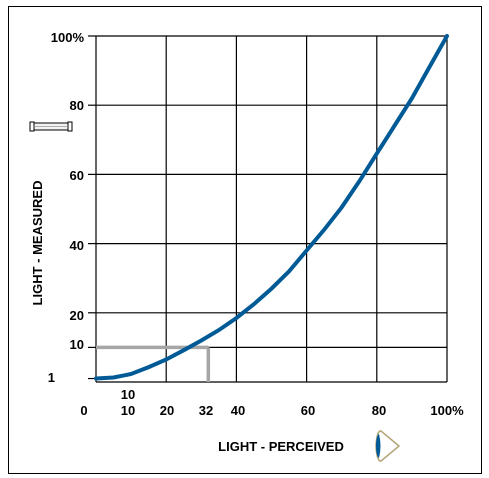 This screenshot has width=489, height=478. Describe the element at coordinates (77, 315) in the screenshot. I see `y-tick-label: 20` at that location.